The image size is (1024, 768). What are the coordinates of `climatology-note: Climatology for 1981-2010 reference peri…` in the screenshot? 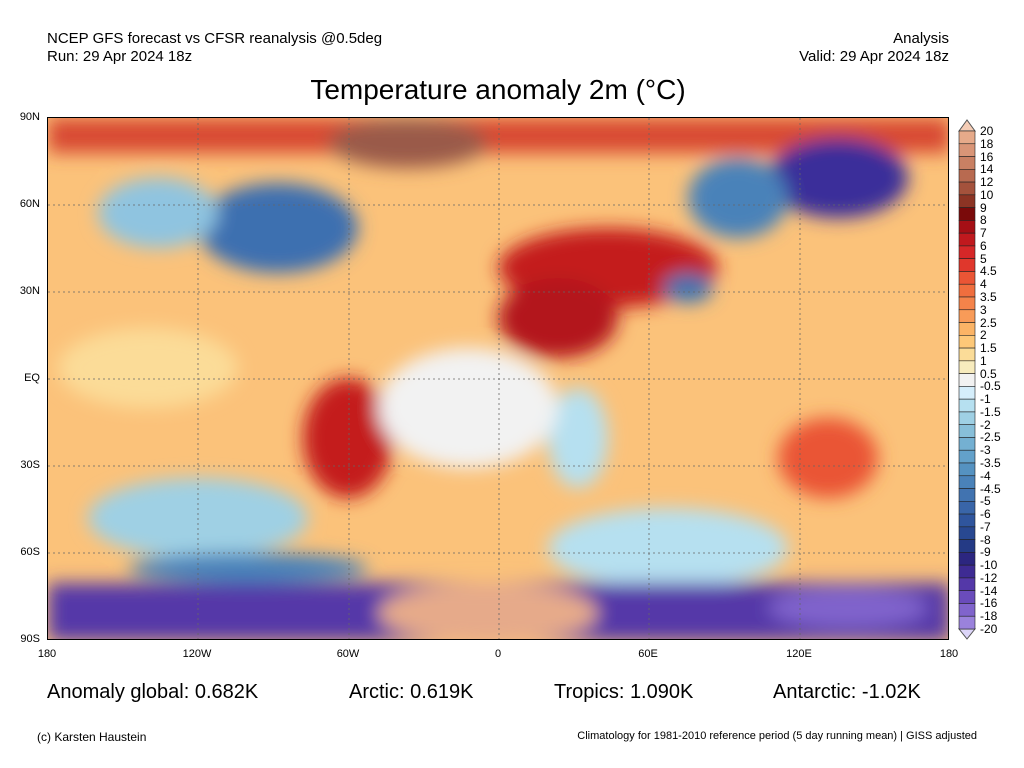 It's located at (777, 736).